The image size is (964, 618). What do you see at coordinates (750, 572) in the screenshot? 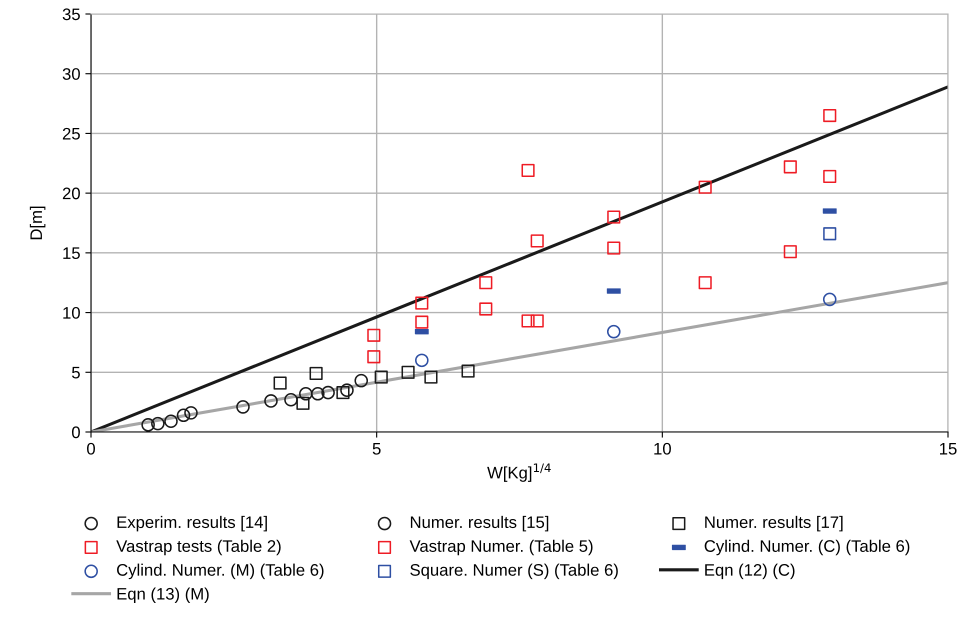
I see `legend-label: Eqn (12) (C)` at bounding box center [750, 572].